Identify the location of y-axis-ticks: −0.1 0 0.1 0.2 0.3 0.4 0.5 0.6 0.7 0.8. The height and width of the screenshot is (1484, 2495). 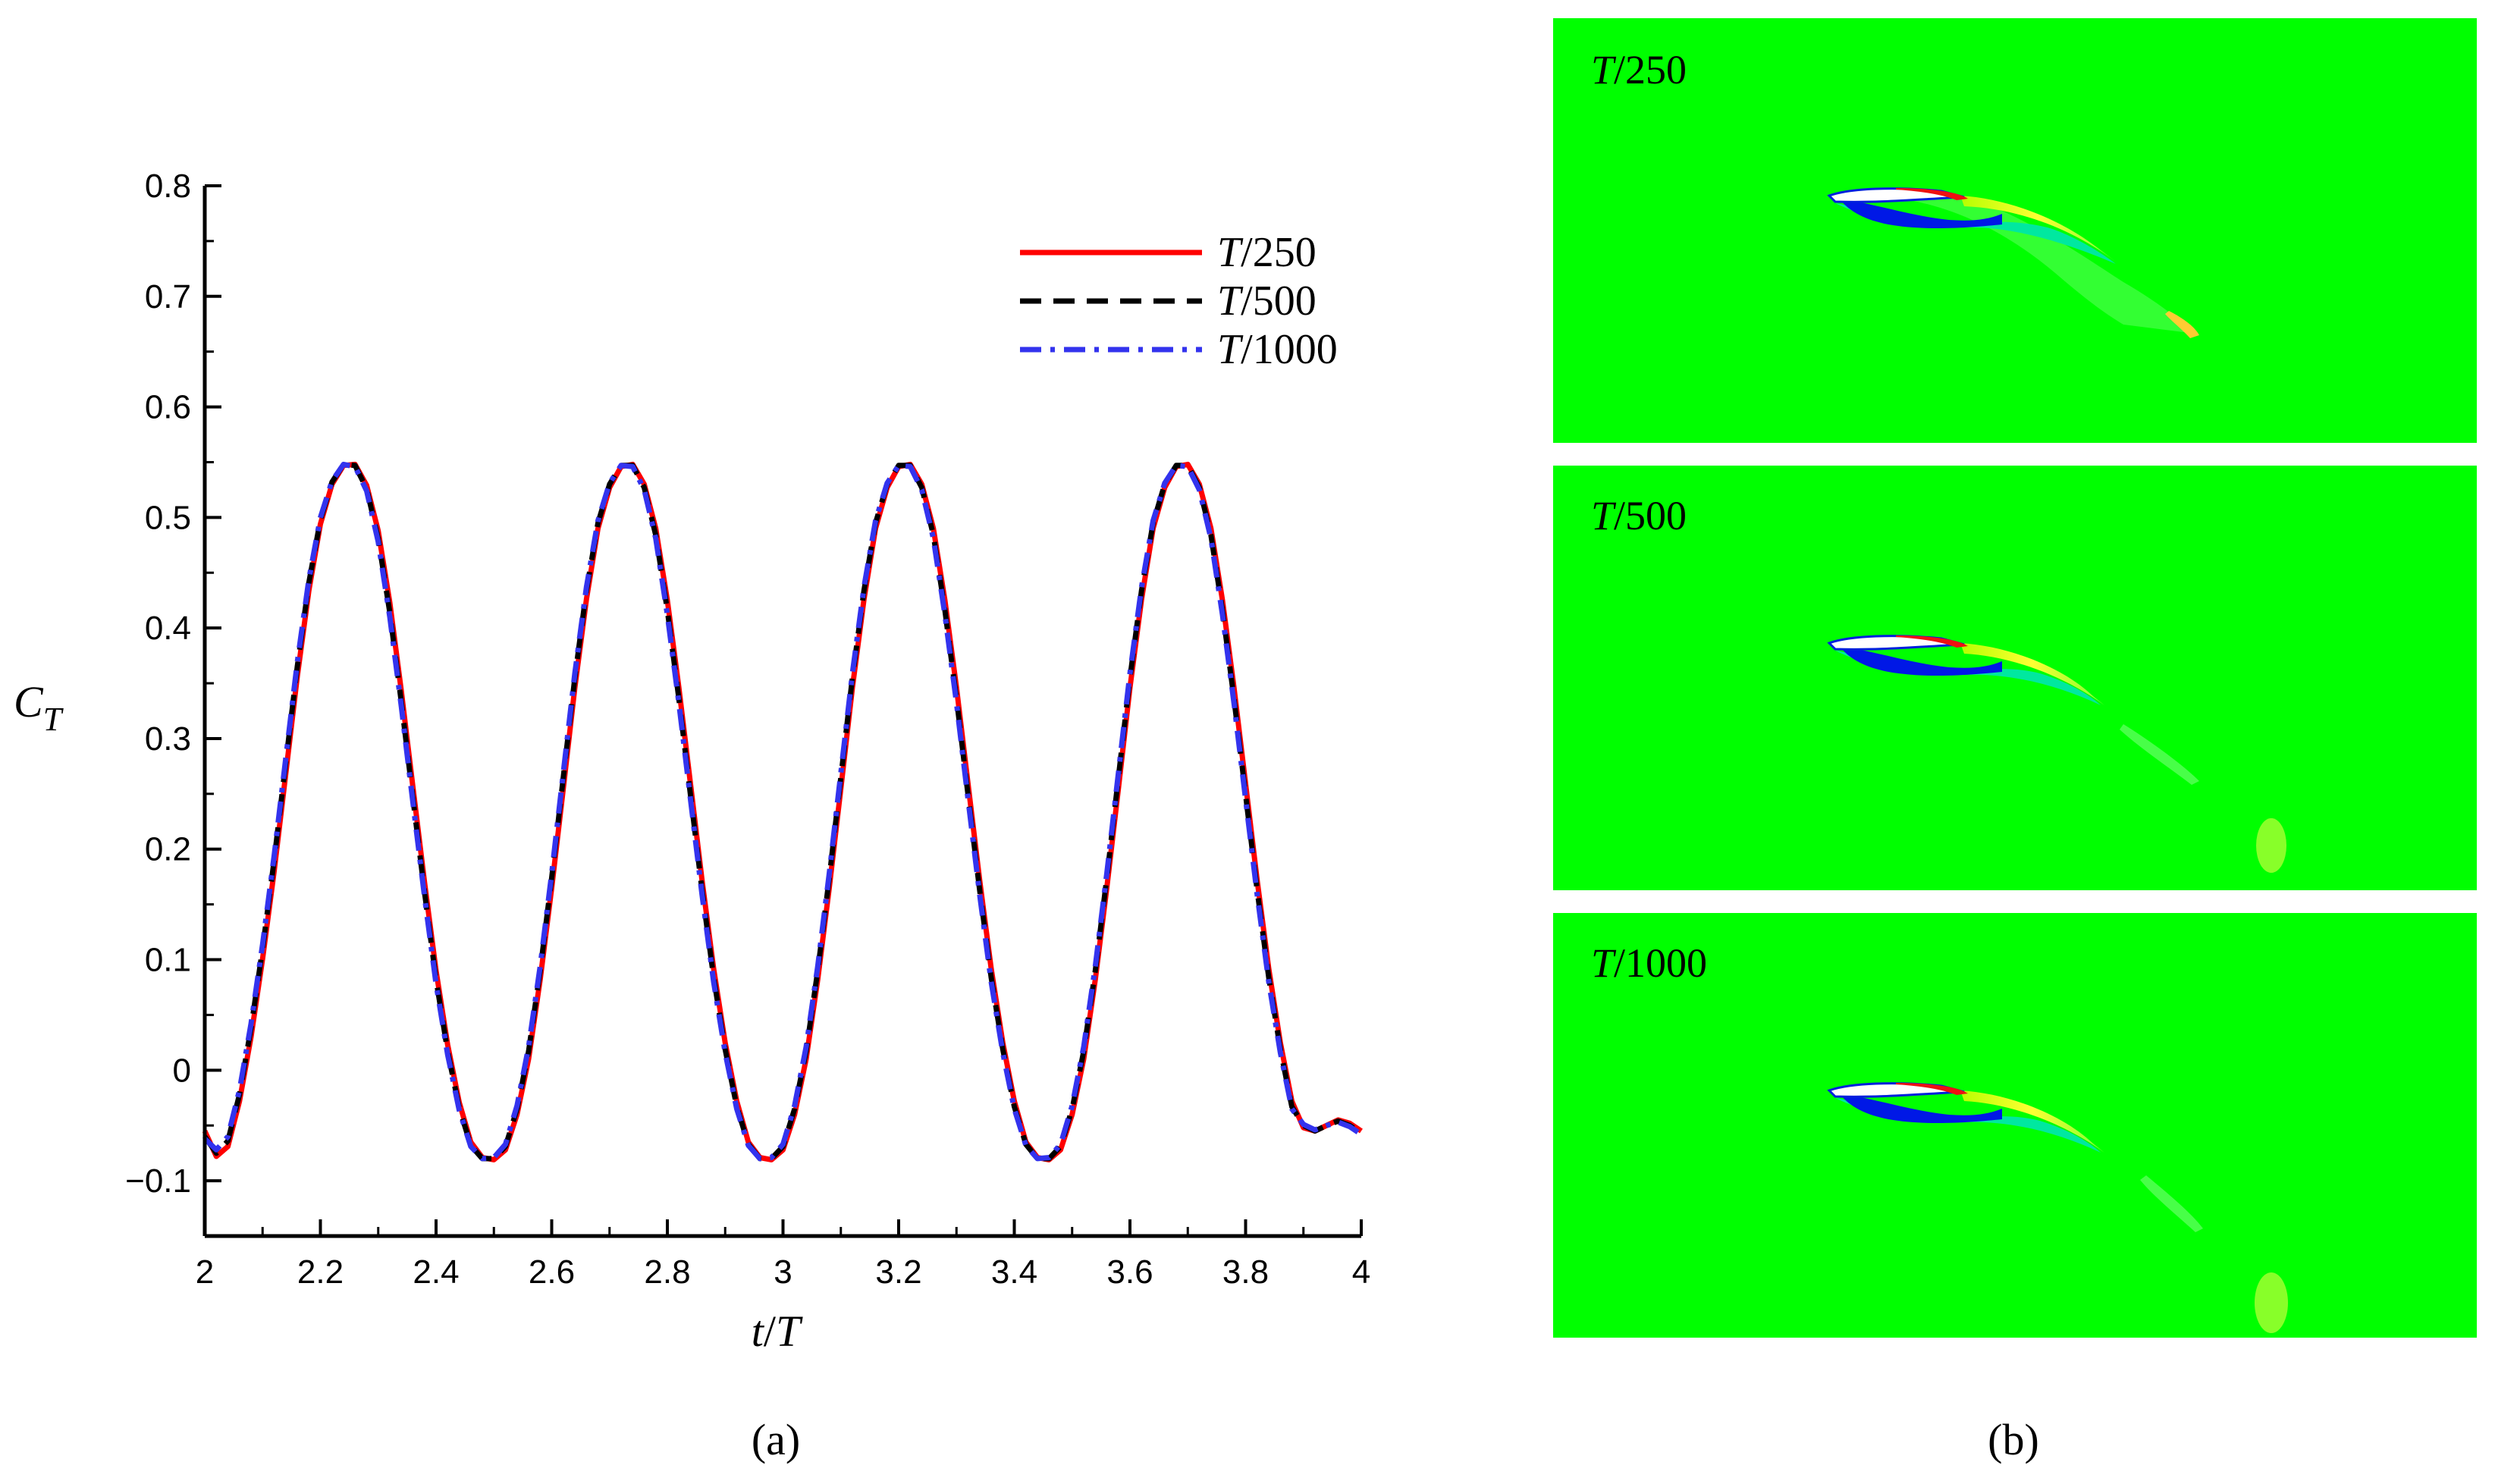
(173, 703).